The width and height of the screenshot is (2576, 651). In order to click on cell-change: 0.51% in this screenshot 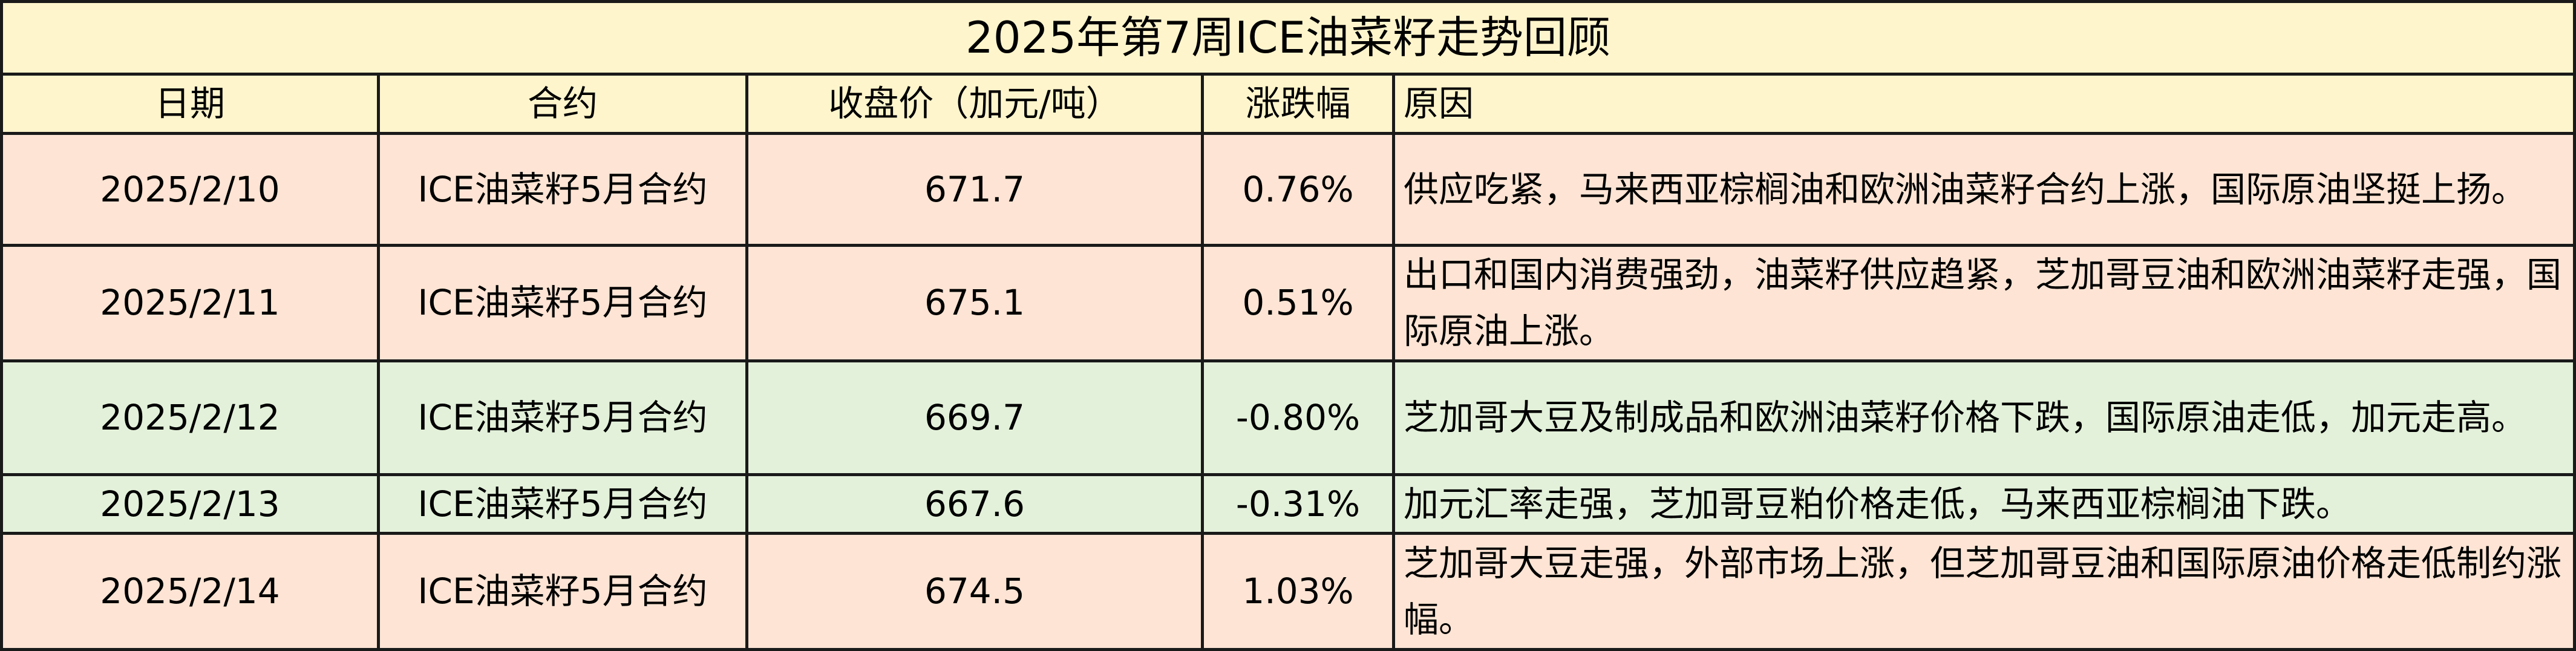, I will do `click(1298, 302)`.